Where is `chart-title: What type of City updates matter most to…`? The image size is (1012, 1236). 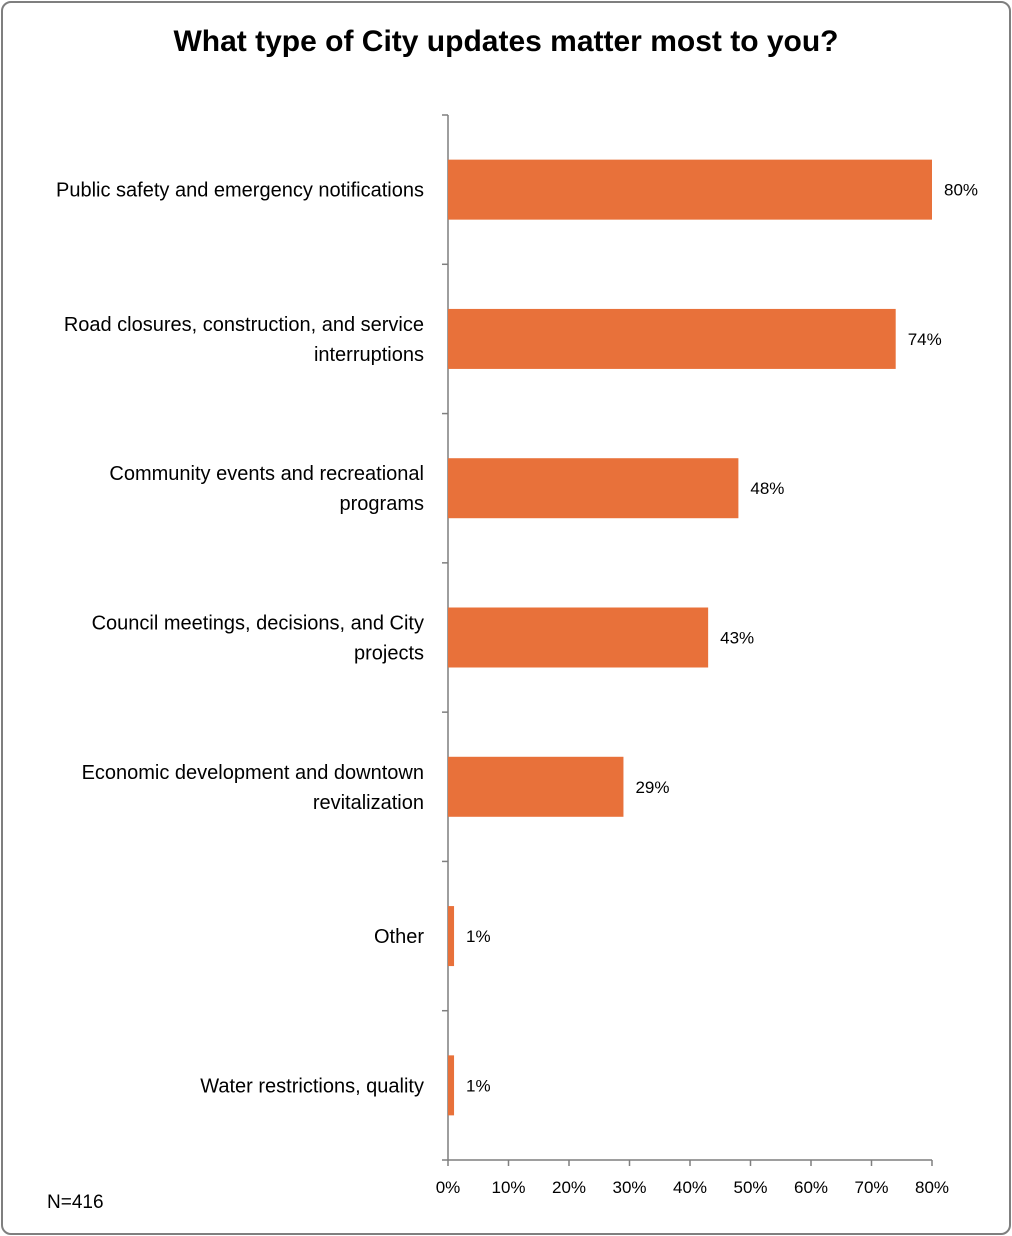
chart-title: What type of City updates matter most to… is located at coordinates (505, 41).